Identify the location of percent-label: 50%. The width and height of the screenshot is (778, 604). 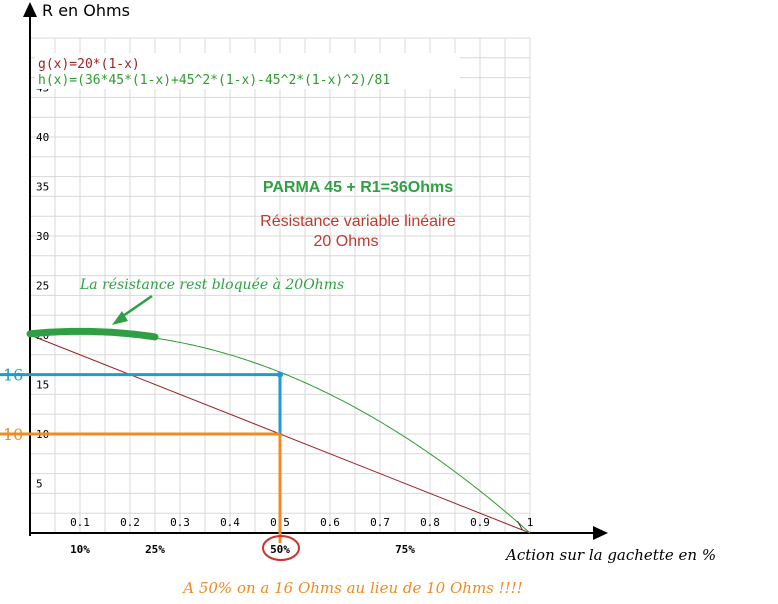
(280, 549).